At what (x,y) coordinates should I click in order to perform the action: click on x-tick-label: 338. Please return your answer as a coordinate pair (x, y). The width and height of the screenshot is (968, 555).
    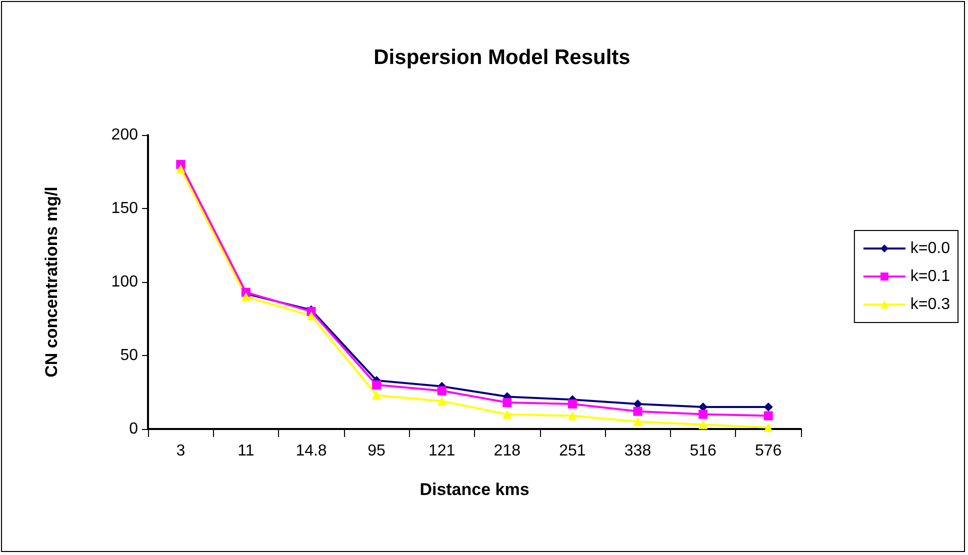
    Looking at the image, I should click on (638, 451).